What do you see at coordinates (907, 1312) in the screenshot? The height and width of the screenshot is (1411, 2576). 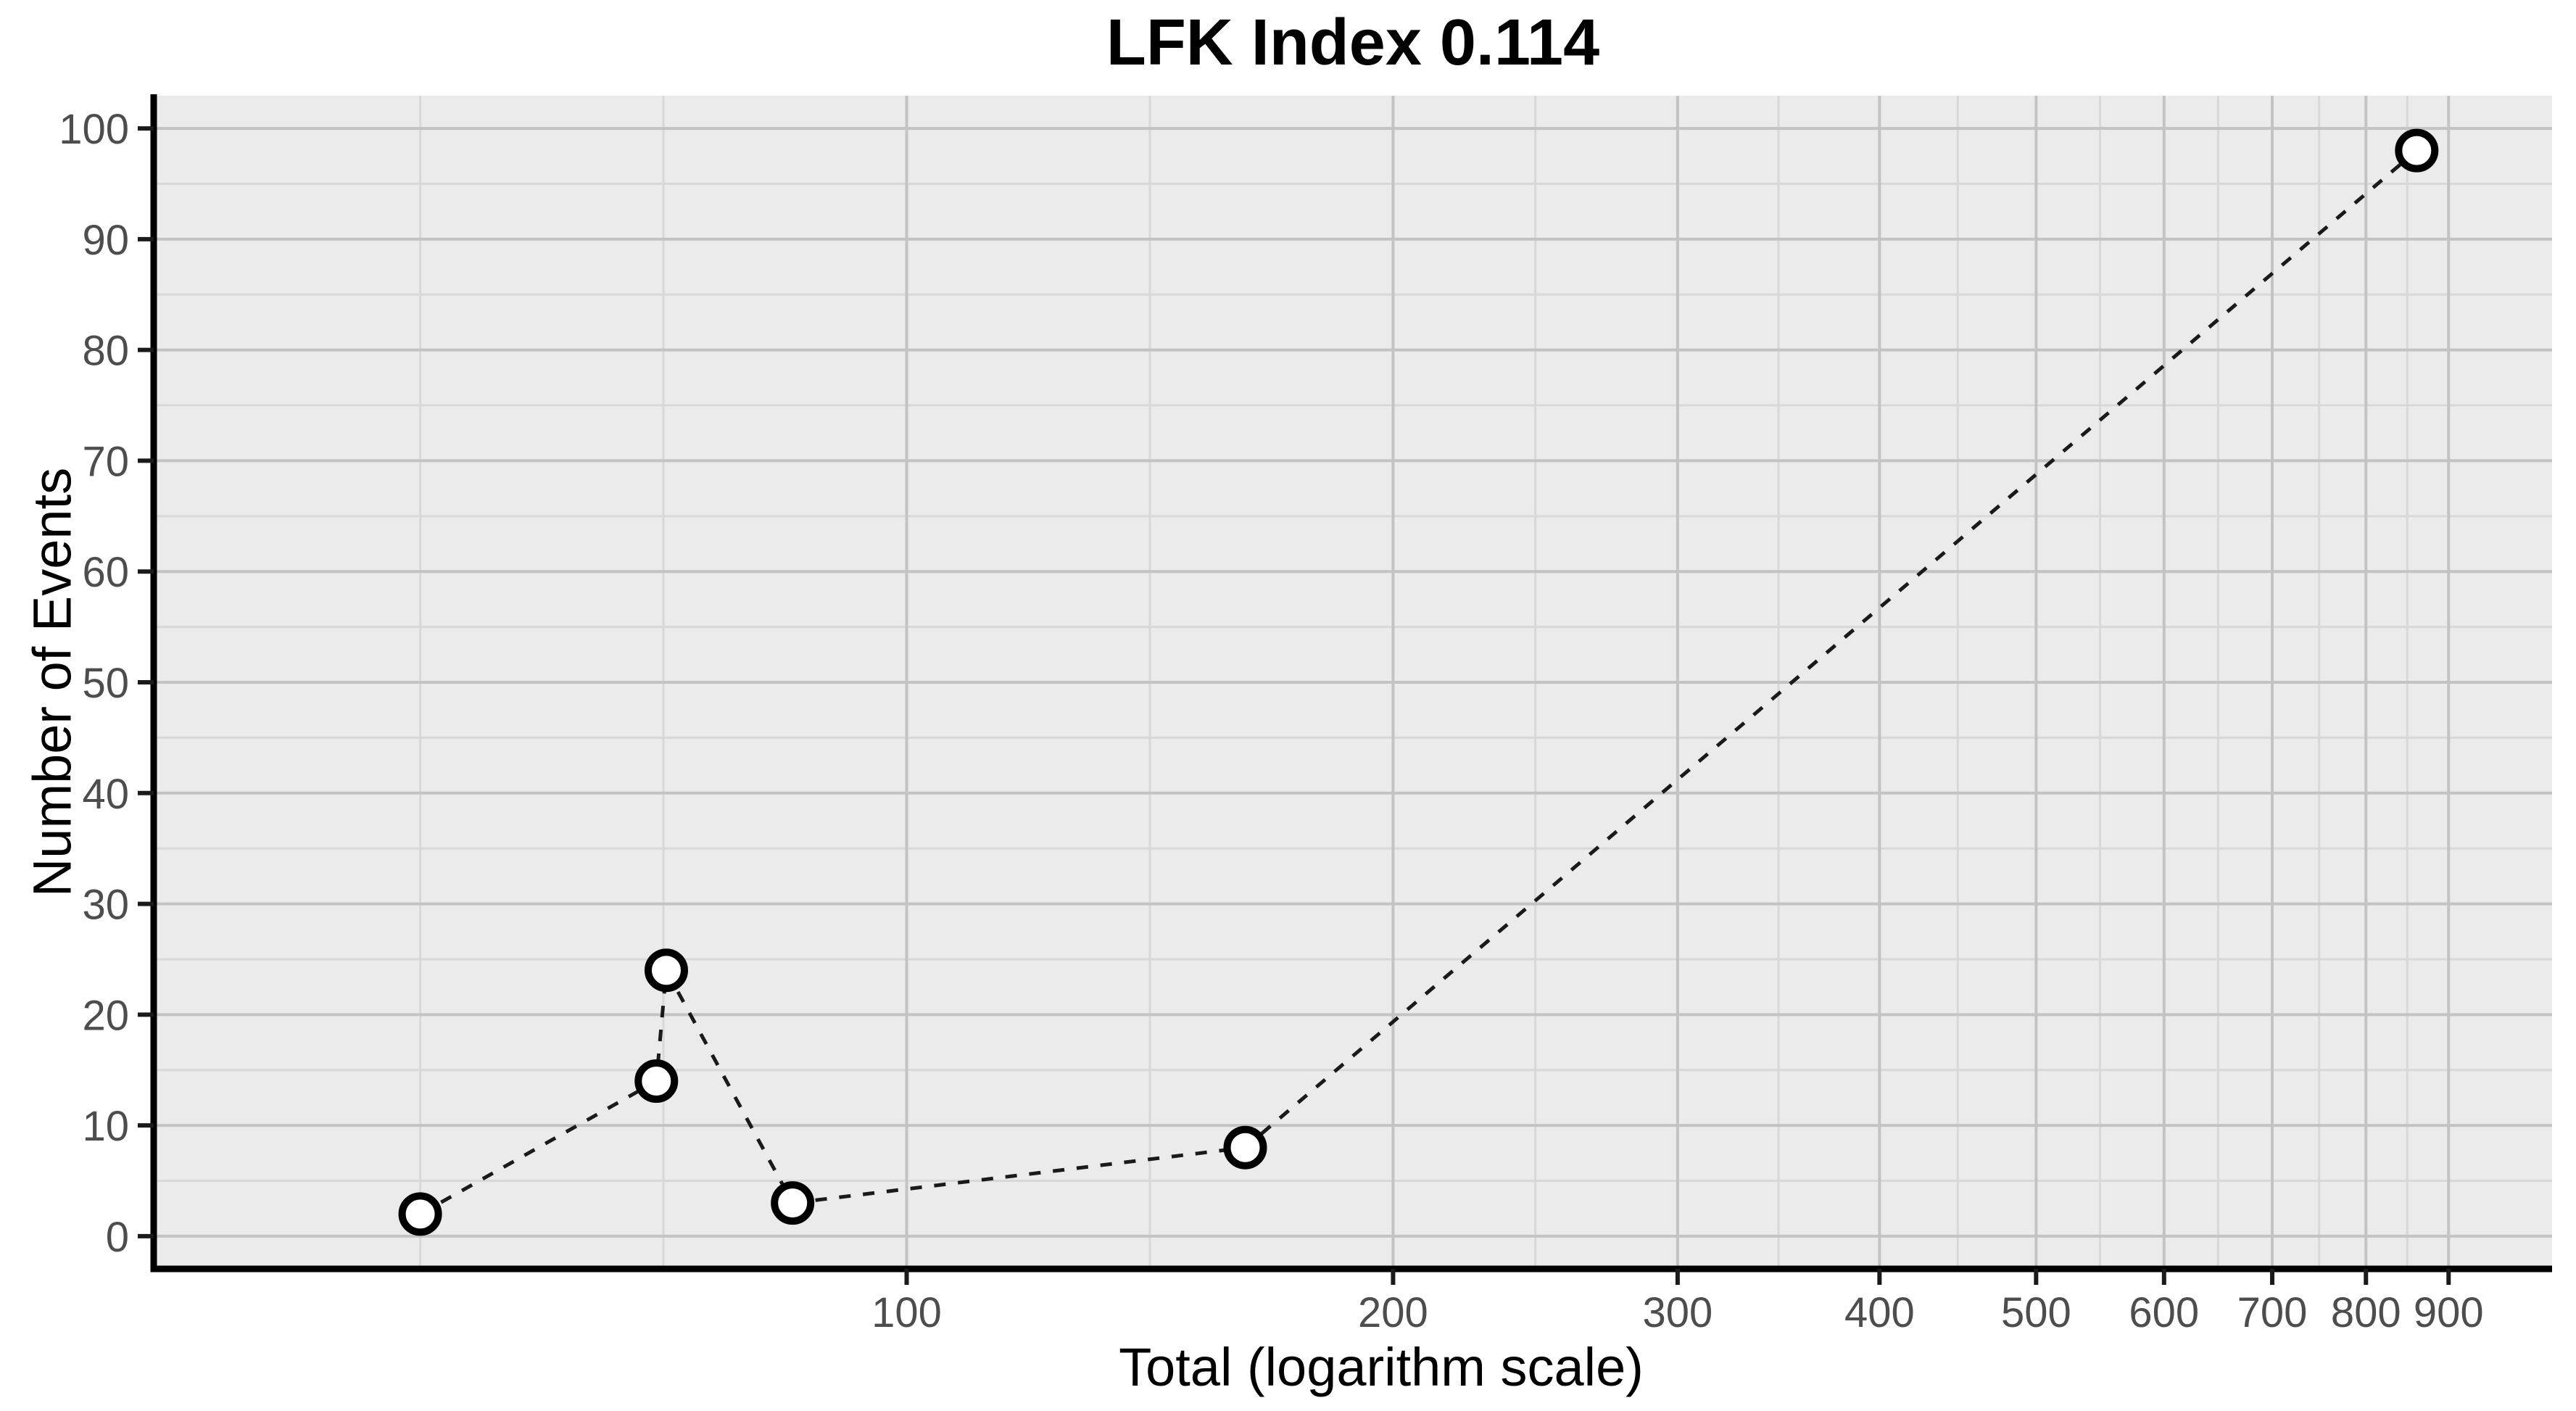 I see `x-tick-label: 100` at bounding box center [907, 1312].